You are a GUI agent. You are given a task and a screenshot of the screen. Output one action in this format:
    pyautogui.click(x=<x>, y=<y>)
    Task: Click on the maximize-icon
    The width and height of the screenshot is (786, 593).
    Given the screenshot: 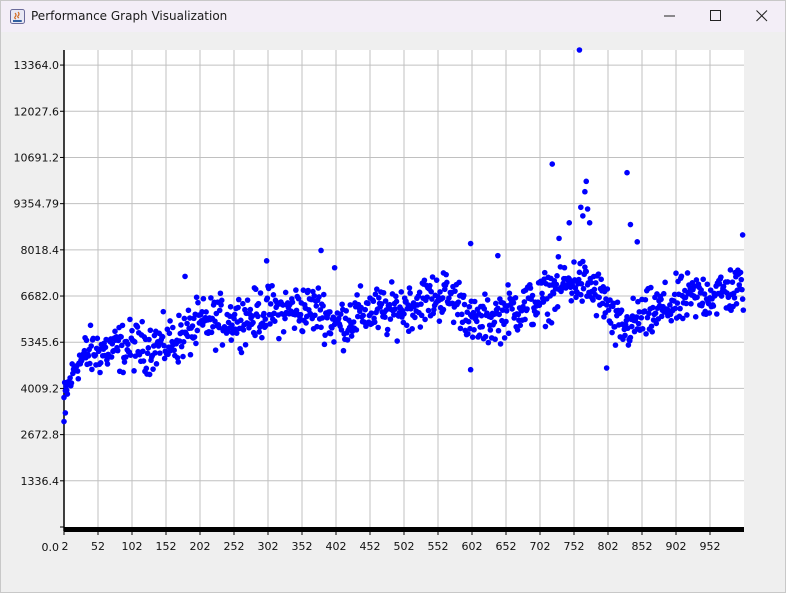 What is the action you would take?
    pyautogui.click(x=715, y=15)
    